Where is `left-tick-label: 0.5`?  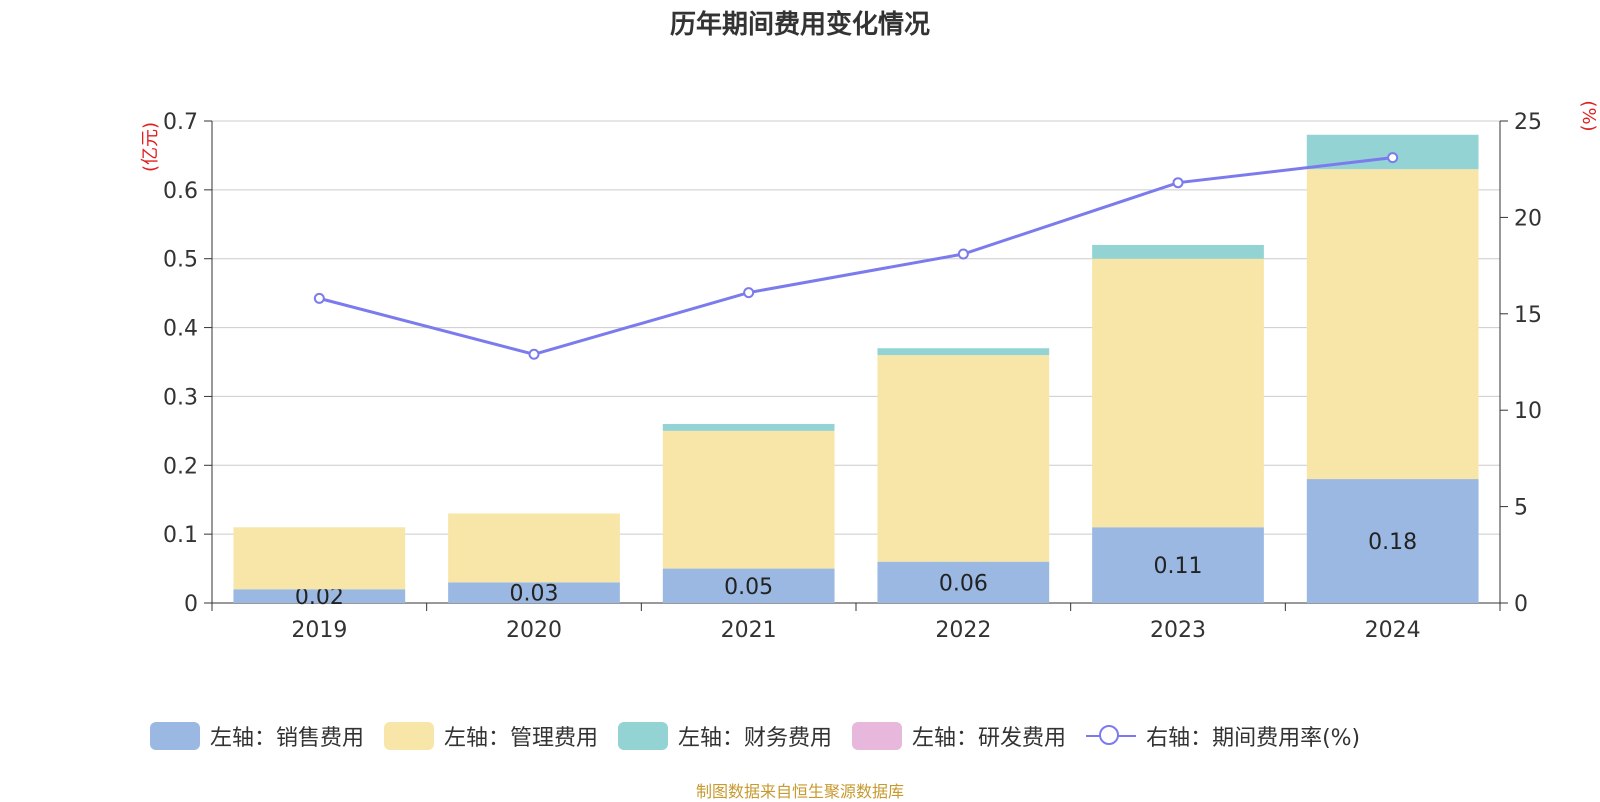 left-tick-label: 0.5 is located at coordinates (180, 260).